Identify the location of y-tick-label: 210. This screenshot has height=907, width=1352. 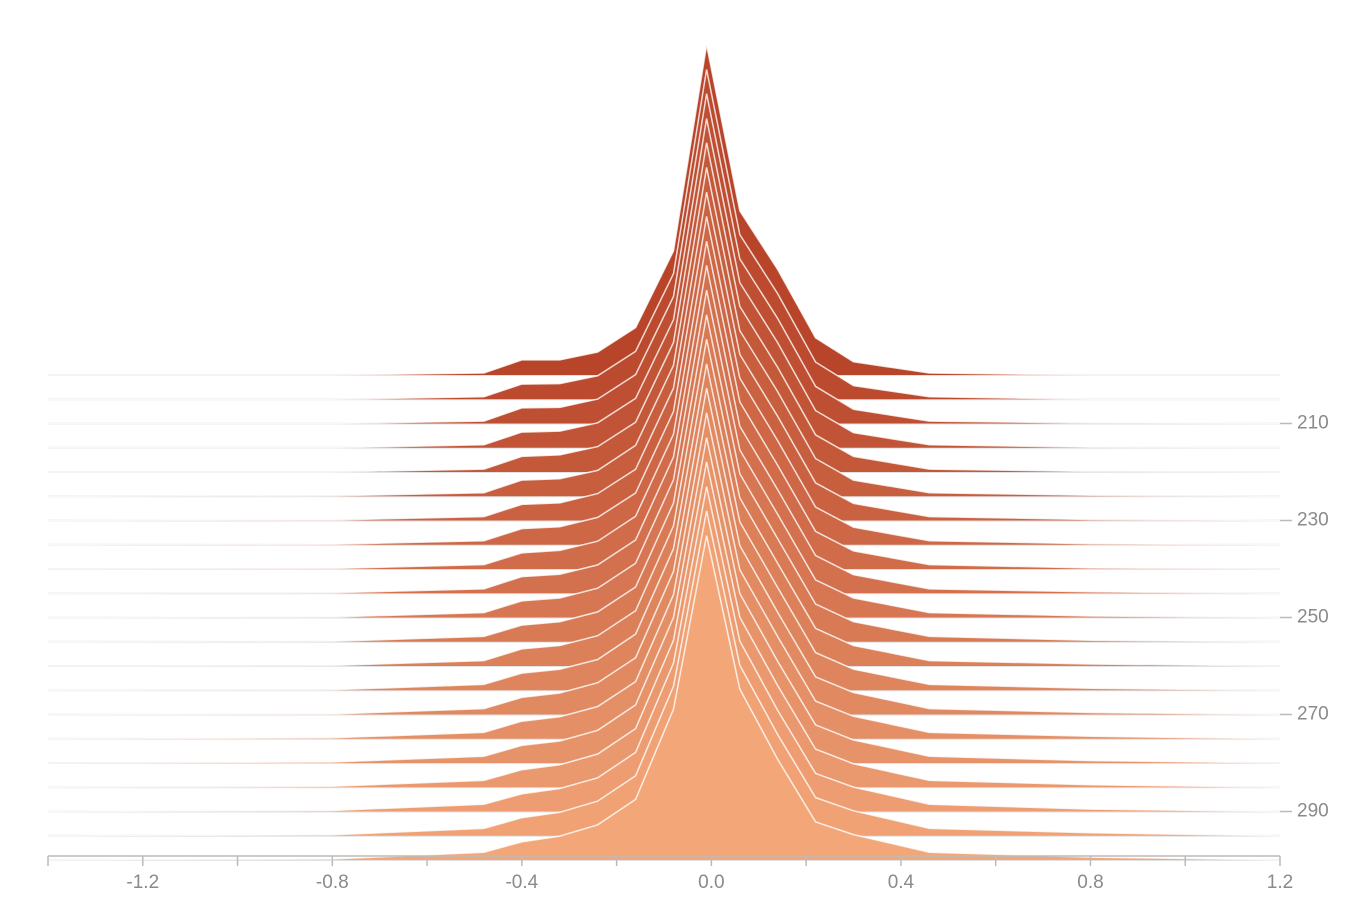
(1313, 423).